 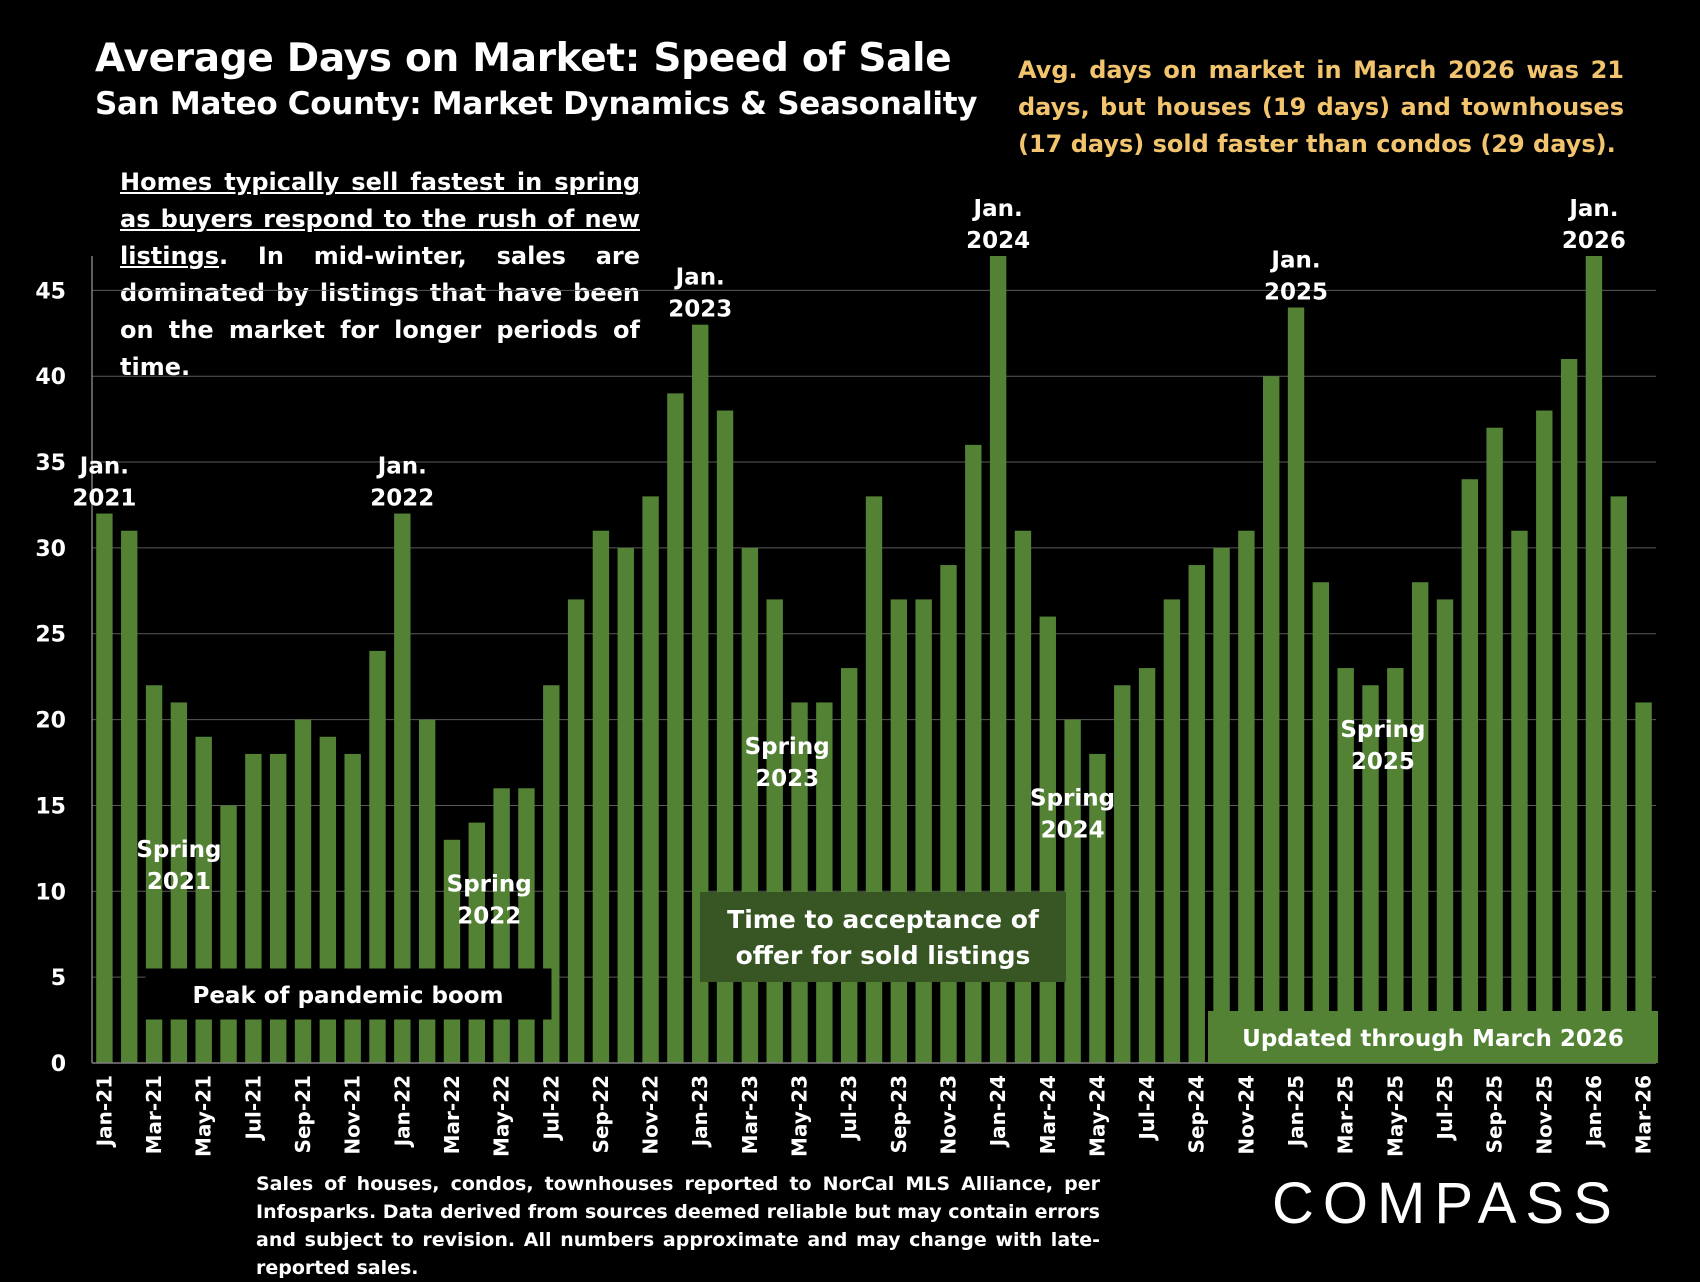 I want to click on y-tick-label: 20, so click(x=50, y=721).